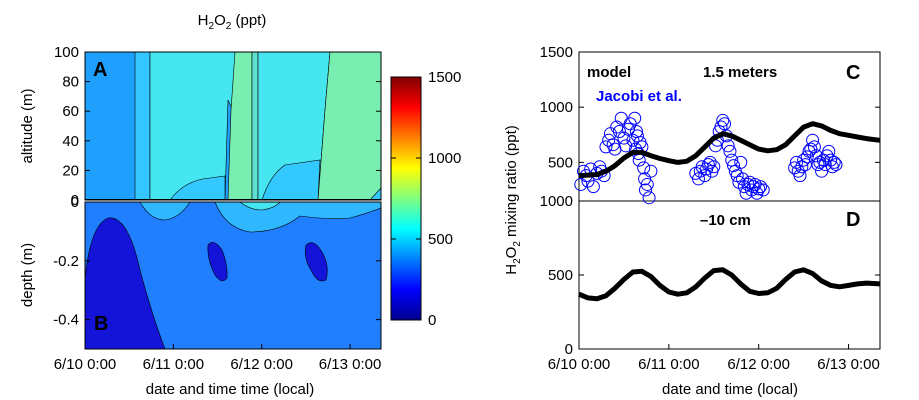 The image size is (919, 400). Describe the element at coordinates (350, 364) in the screenshot. I see `panel-b-xtick-label: 6/13 0:00` at that location.